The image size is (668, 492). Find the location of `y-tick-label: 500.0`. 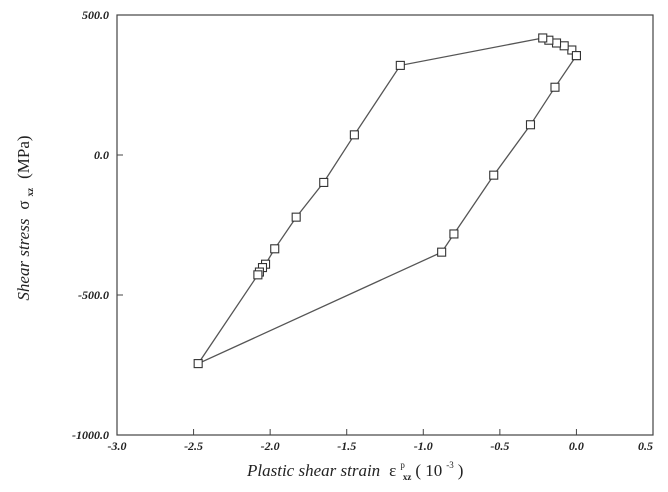

y-tick-label: 500.0 is located at coordinates (95, 15).